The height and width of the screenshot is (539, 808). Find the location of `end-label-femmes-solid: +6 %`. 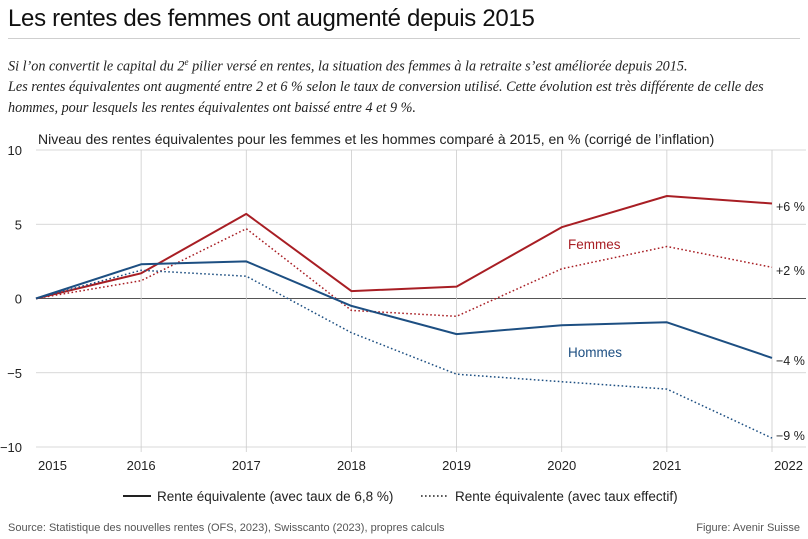

end-label-femmes-solid: +6 % is located at coordinates (790, 207).